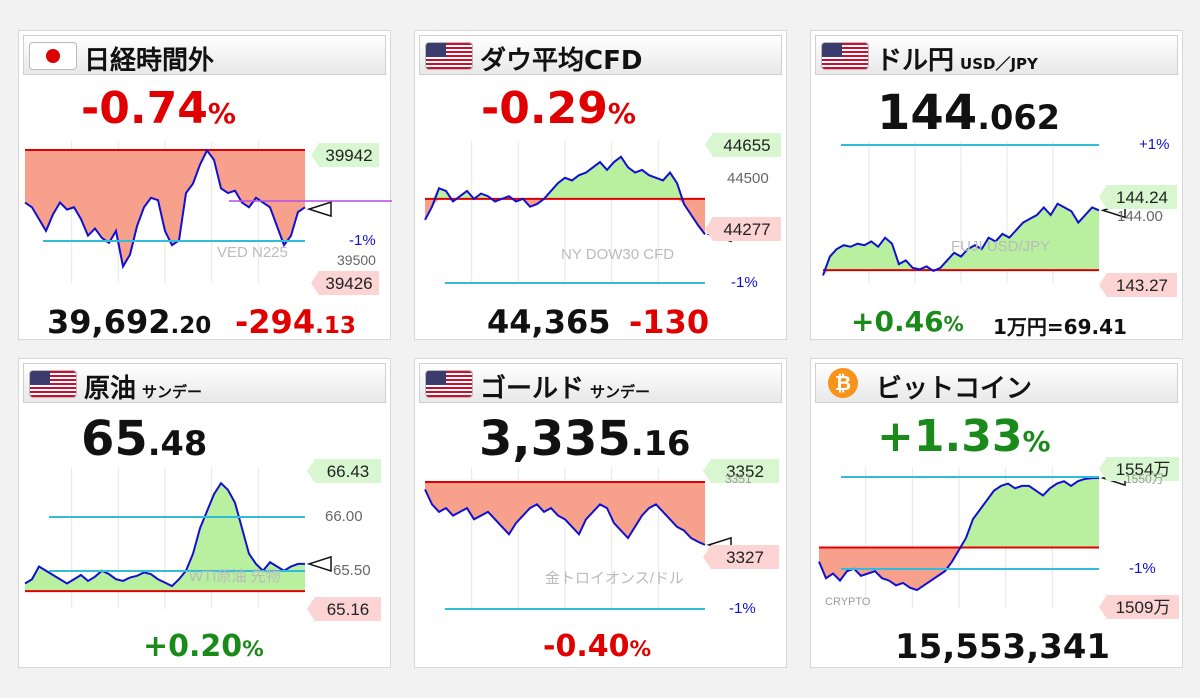 The image size is (1200, 698). What do you see at coordinates (964, 436) in the screenshot?
I see `change-percent: +1.33%` at bounding box center [964, 436].